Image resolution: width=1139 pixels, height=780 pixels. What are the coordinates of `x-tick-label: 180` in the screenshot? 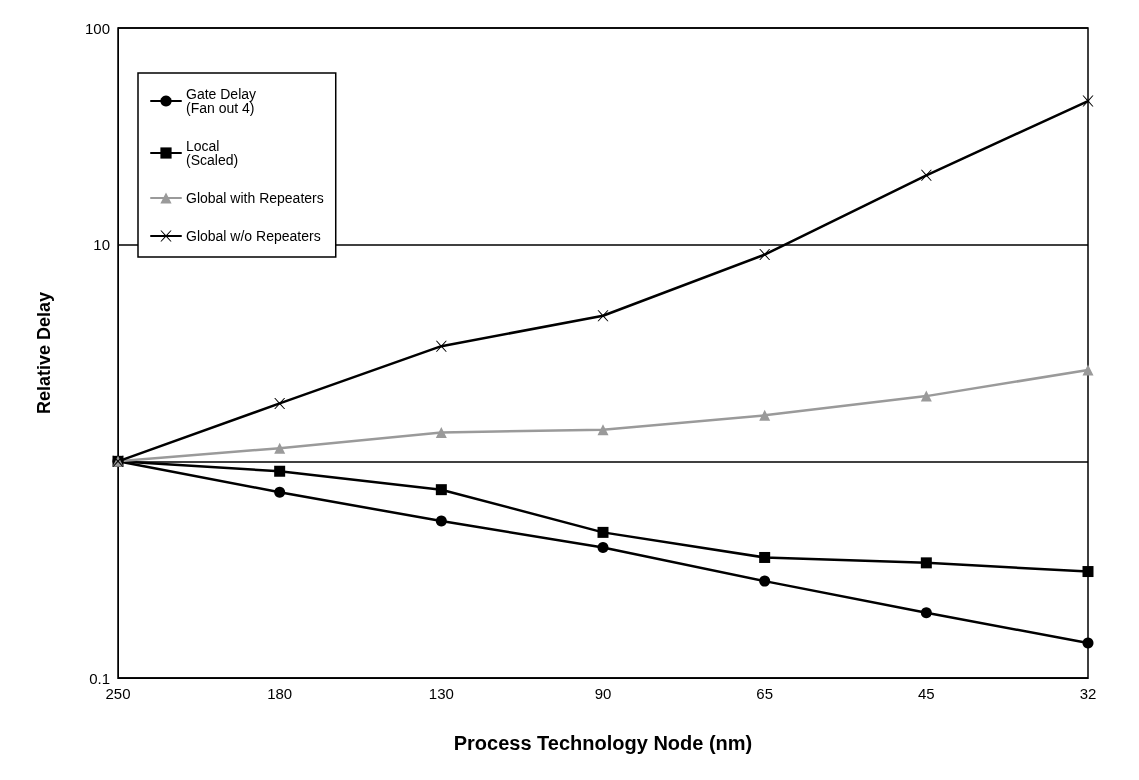 It's located at (280, 693).